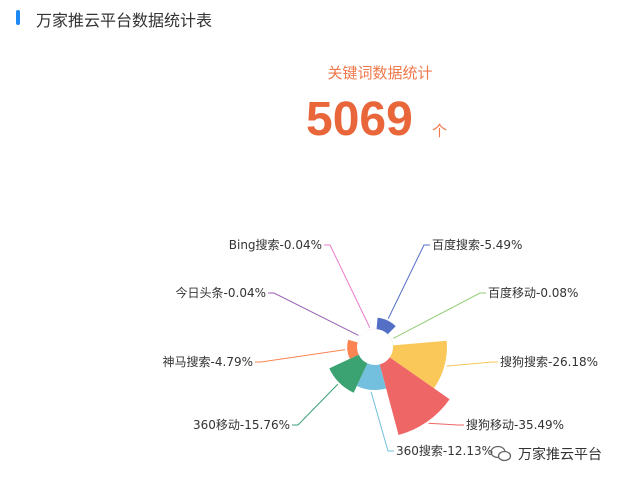 The image size is (624, 482). I want to click on page-title: 万家推云平台数据统计表, so click(124, 20).